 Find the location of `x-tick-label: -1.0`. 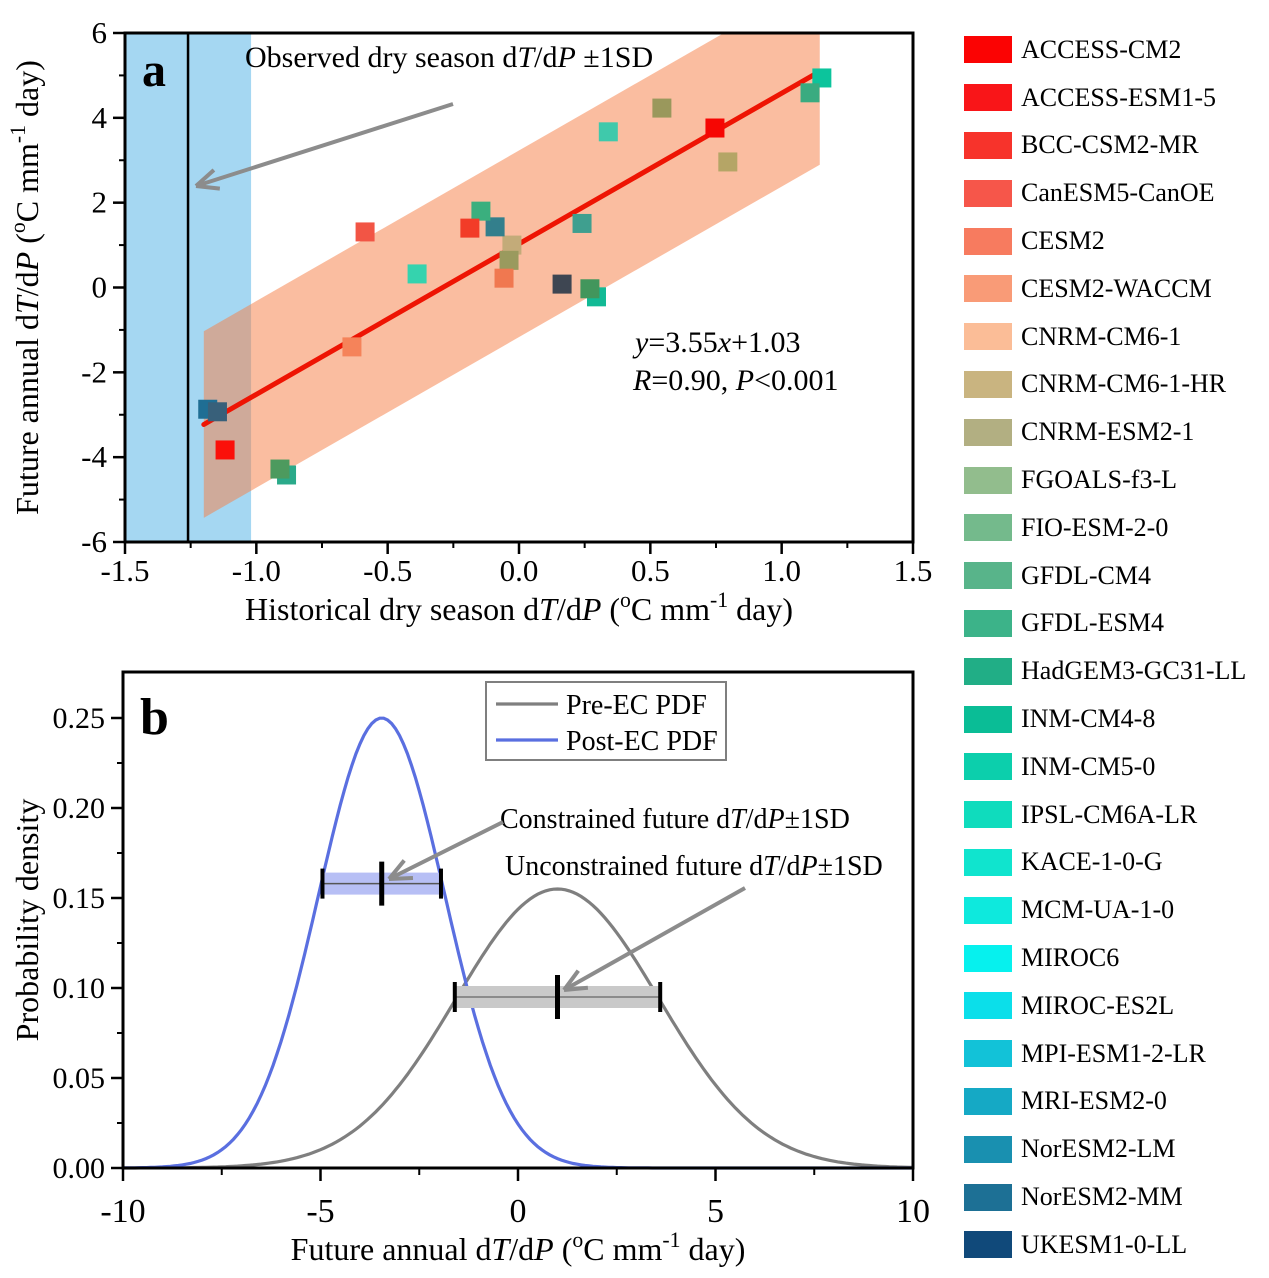

x-tick-label: -1.0 is located at coordinates (256, 570).